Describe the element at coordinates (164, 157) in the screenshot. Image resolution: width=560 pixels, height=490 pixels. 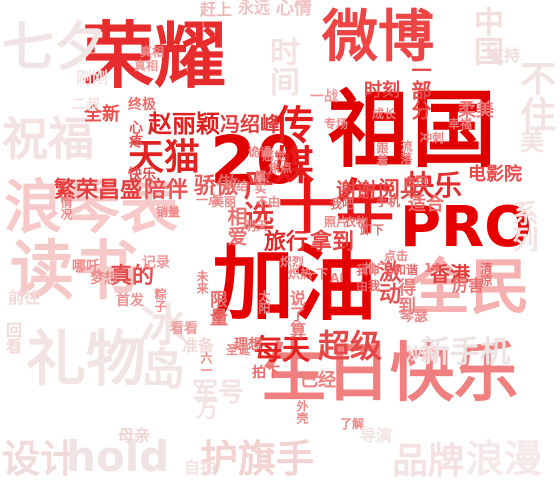
I see `word-21: 天猫` at that location.